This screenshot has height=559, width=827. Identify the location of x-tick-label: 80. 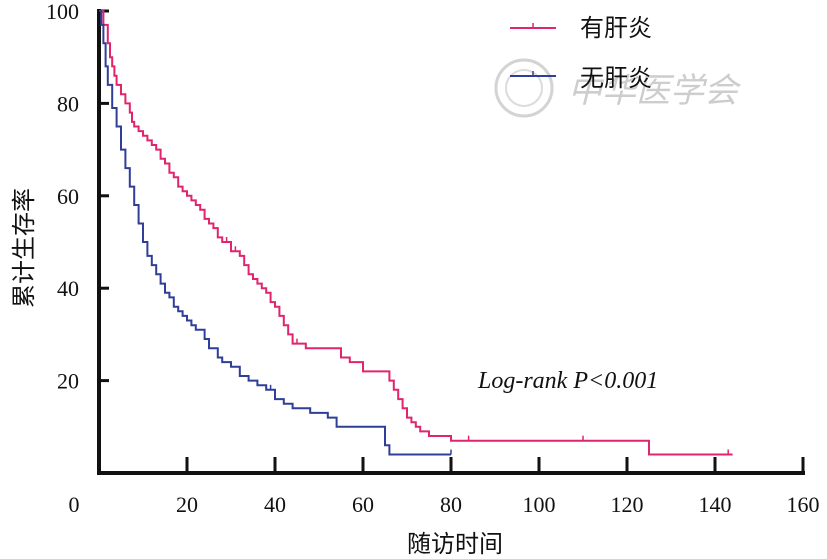
(451, 504).